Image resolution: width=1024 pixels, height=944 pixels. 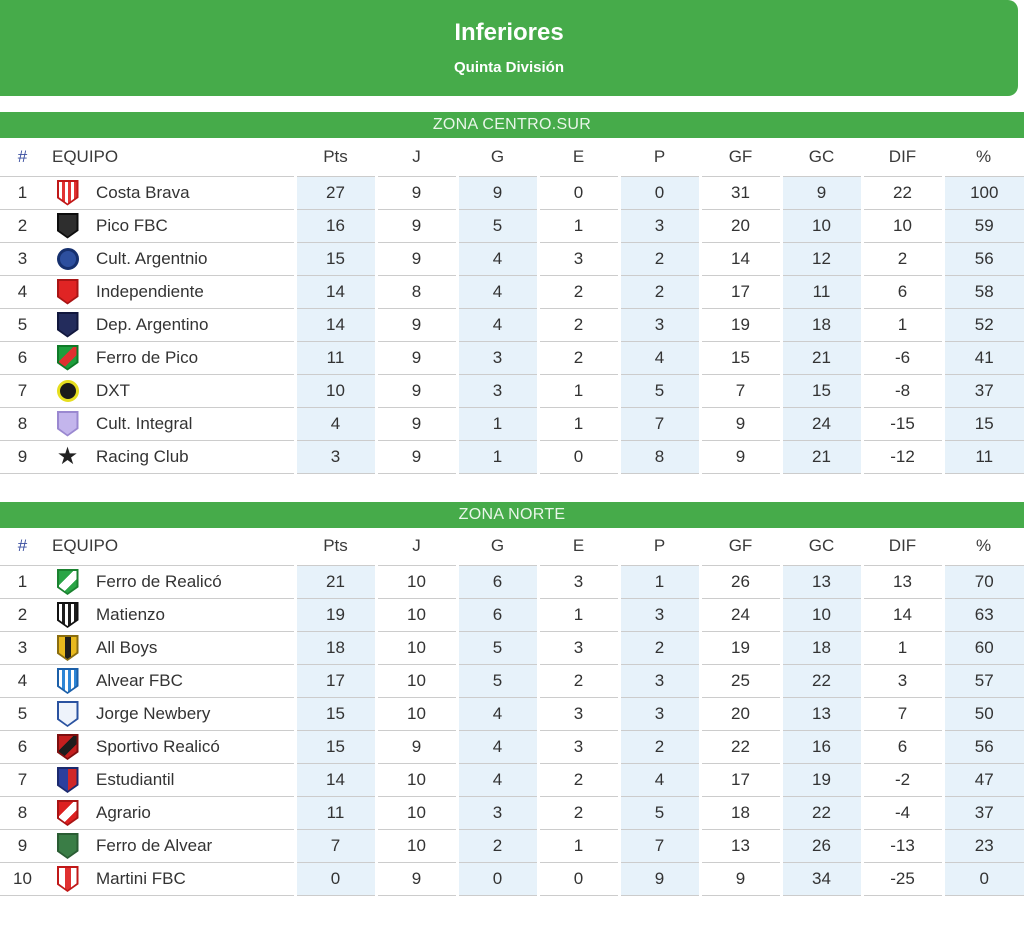 What do you see at coordinates (68, 582) in the screenshot?
I see `ferro-realico-crest-icon` at bounding box center [68, 582].